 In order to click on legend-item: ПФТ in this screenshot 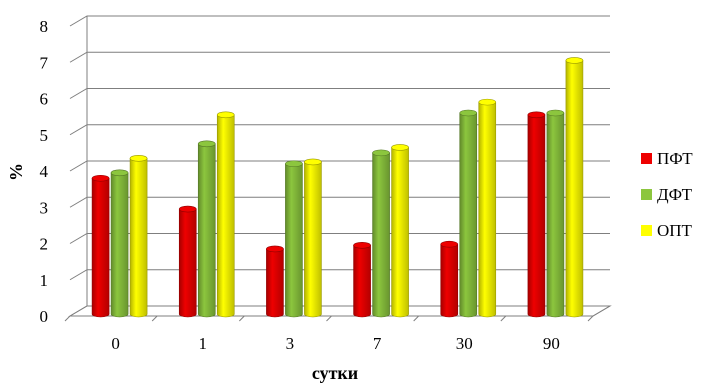, I will do `click(667, 158)`.